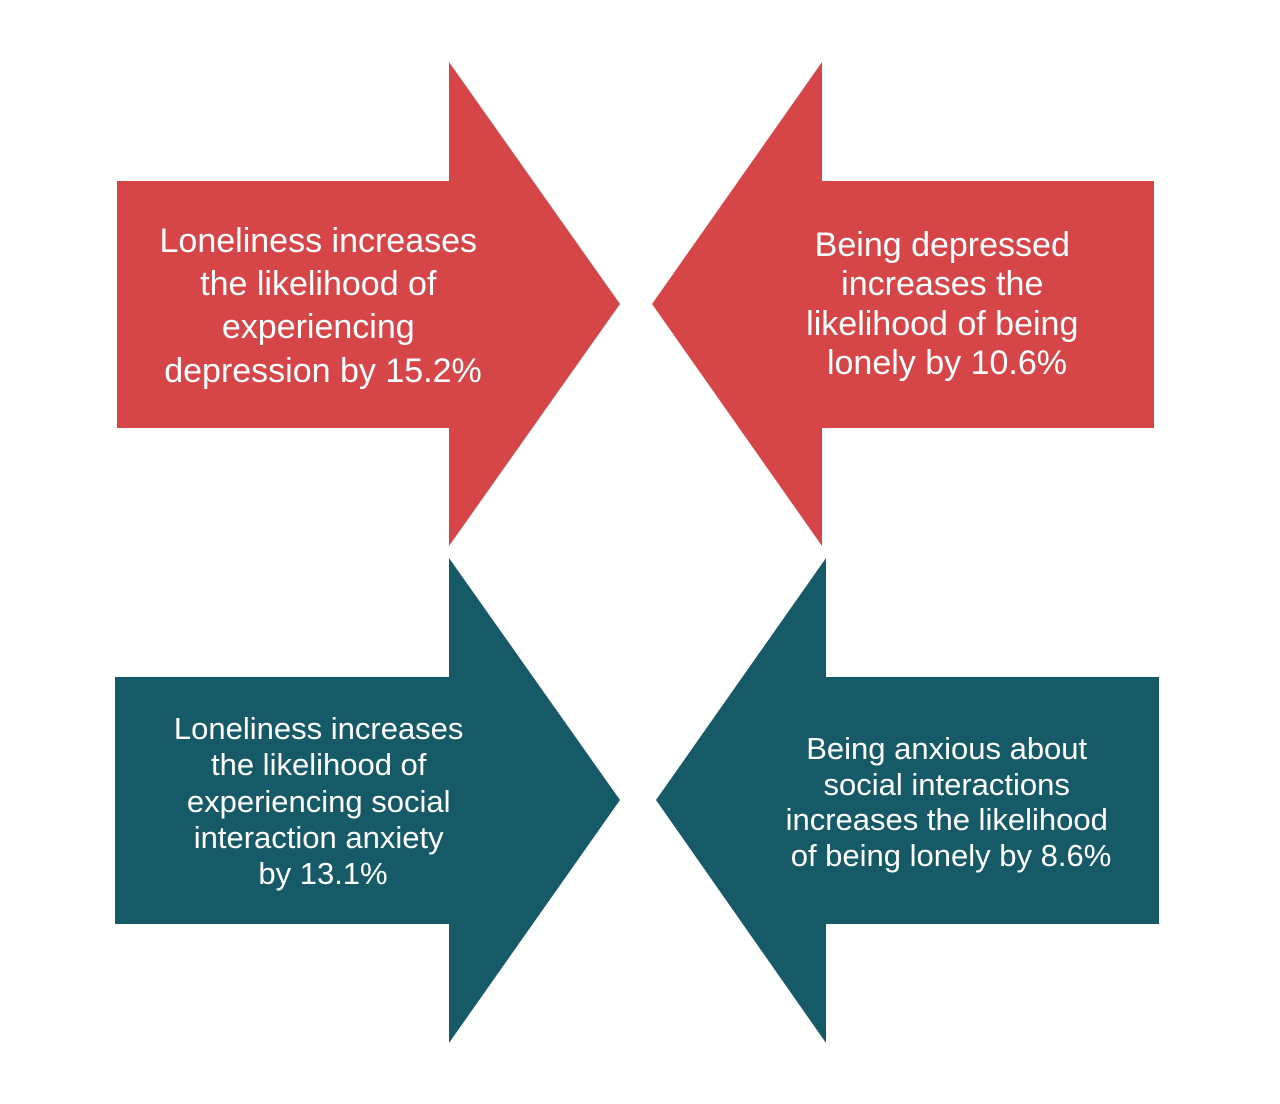  What do you see at coordinates (946, 784) in the screenshot?
I see `label-line: social interactions` at bounding box center [946, 784].